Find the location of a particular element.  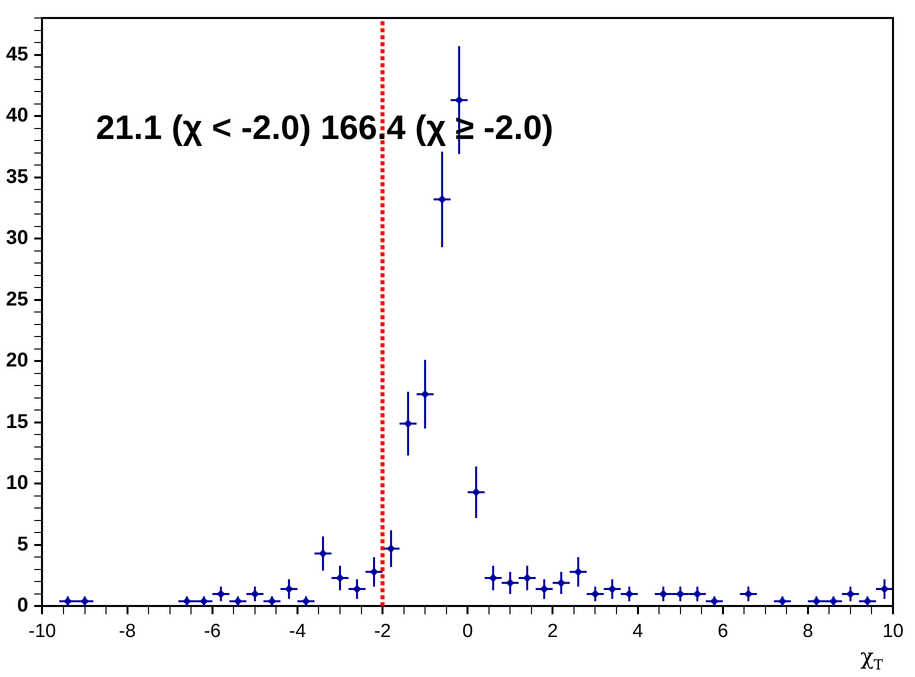

x-tick-label: -4 is located at coordinates (297, 631).